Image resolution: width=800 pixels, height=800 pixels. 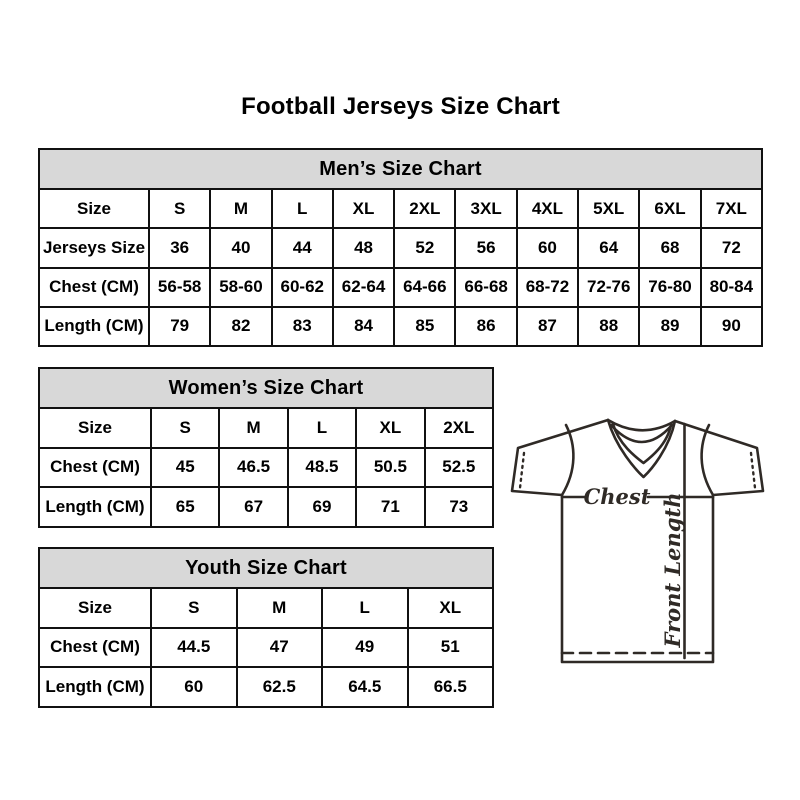 What do you see at coordinates (641, 425) in the screenshot?
I see `jersey-collar-back-seam-top` at bounding box center [641, 425].